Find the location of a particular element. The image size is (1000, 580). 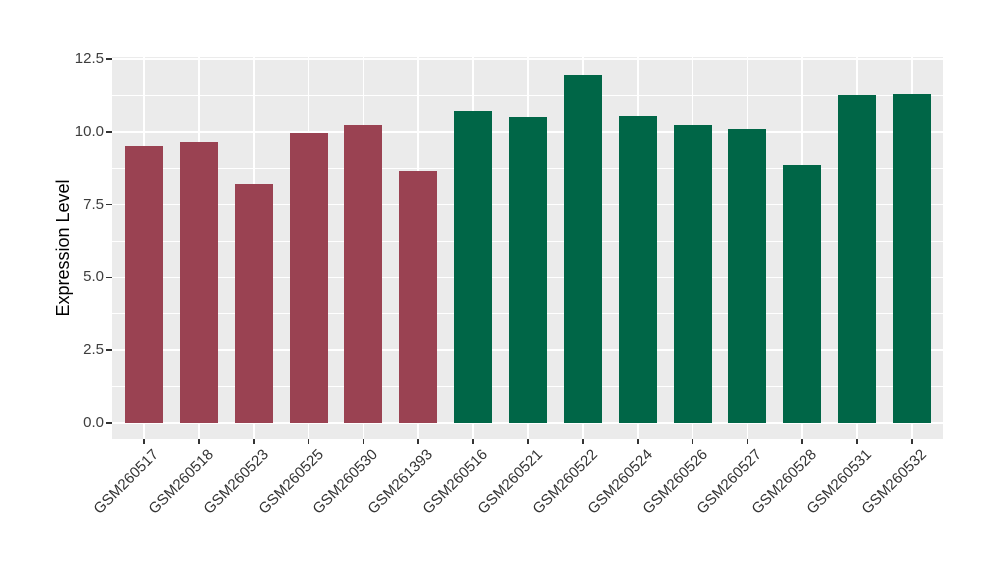

y-tick-label: 5.0 is located at coordinates (93, 277).